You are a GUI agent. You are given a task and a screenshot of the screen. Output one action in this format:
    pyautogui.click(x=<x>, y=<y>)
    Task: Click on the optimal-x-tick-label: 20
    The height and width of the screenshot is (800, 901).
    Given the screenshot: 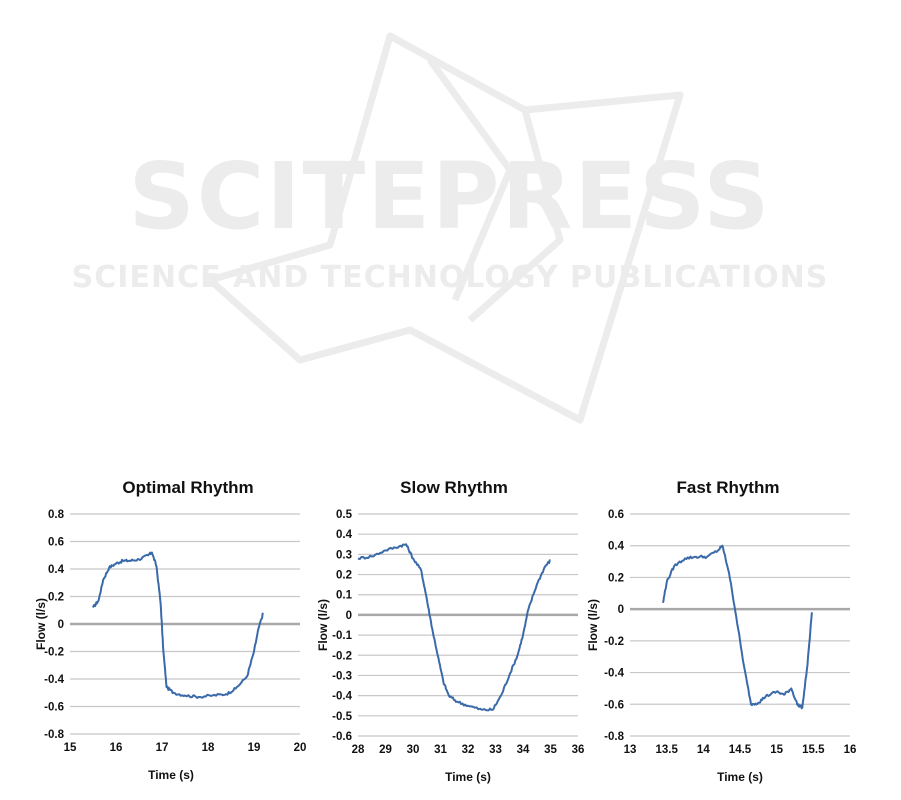 What is the action you would take?
    pyautogui.click(x=300, y=748)
    